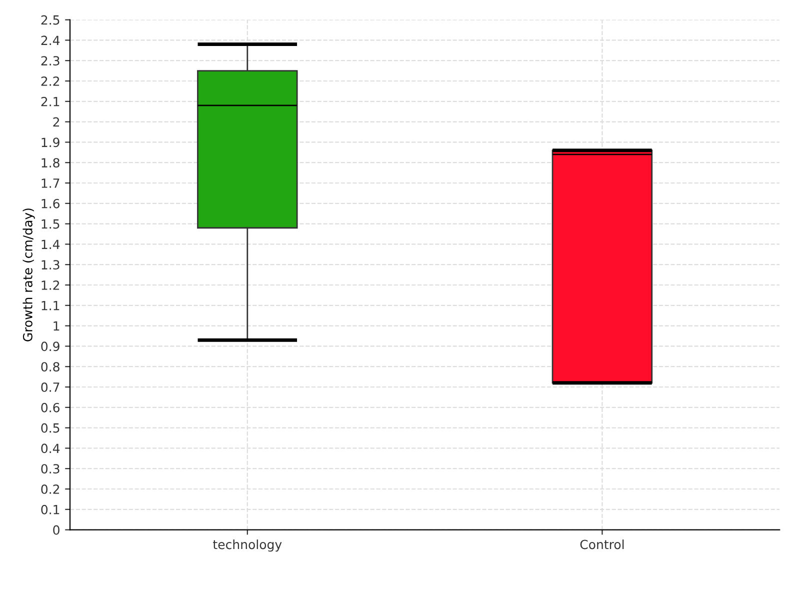 This screenshot has width=800, height=600. What do you see at coordinates (50, 101) in the screenshot?
I see `y-tick-label: 2.1` at bounding box center [50, 101].